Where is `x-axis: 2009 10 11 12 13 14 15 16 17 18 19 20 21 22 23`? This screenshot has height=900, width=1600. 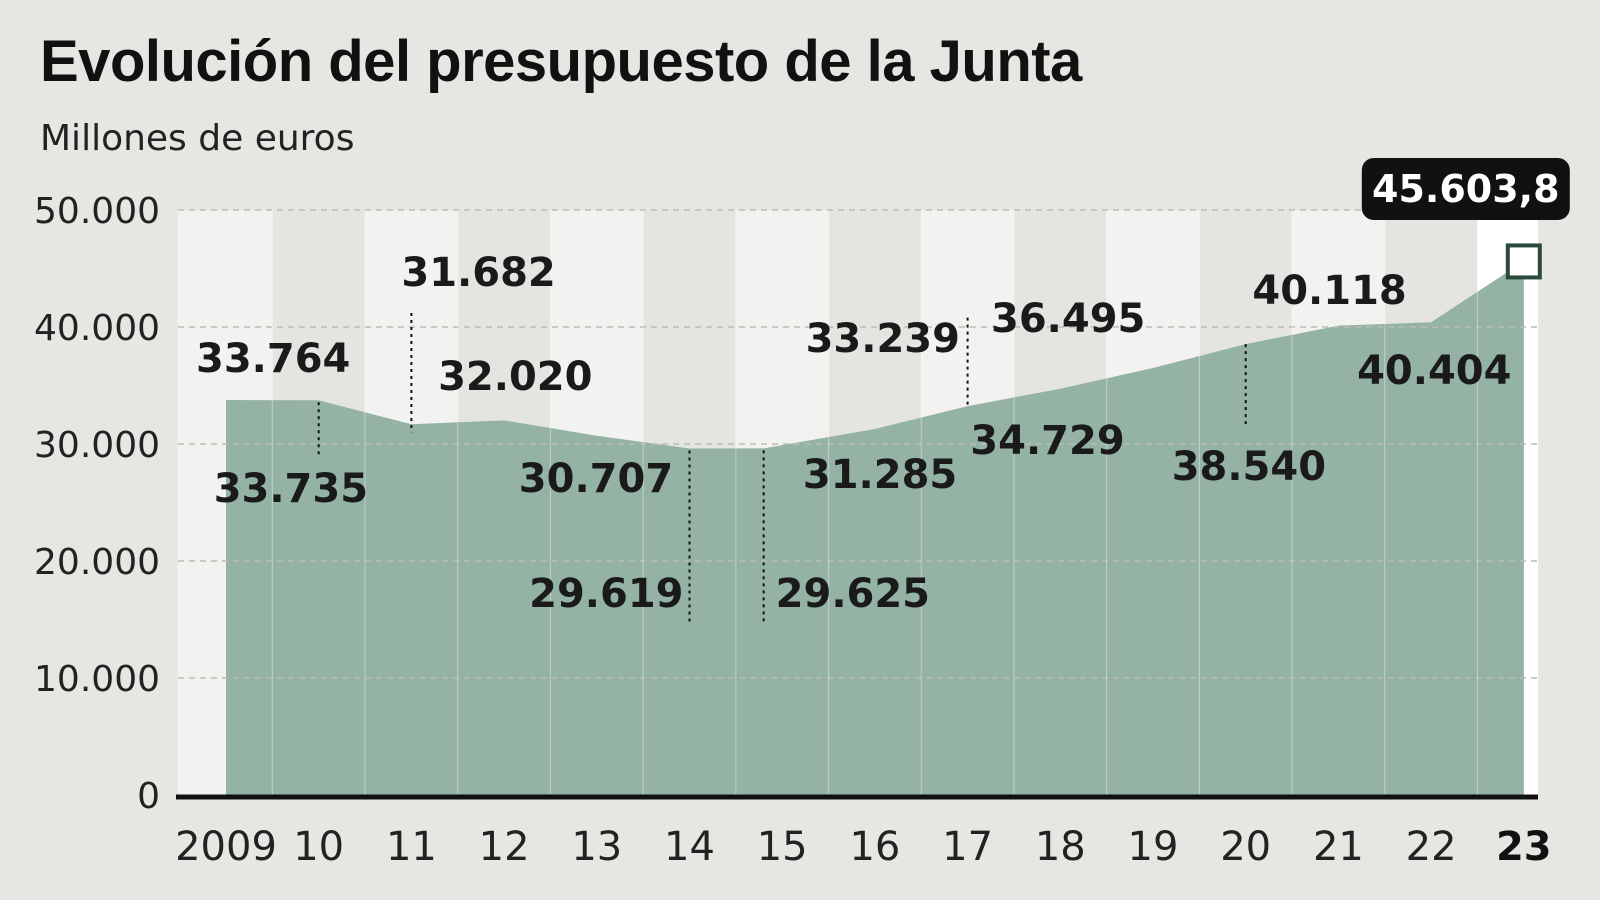
x-axis: 2009 10 11 12 13 14 15 16 17 18 19 20 21 22 23 is located at coordinates (863, 832).